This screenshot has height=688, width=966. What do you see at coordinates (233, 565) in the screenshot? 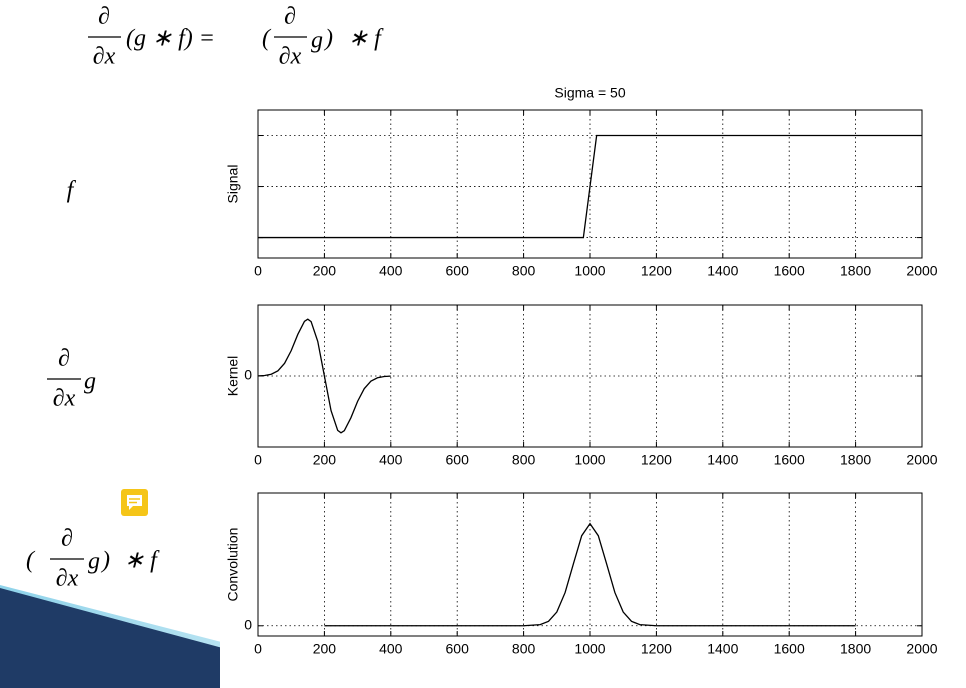
I see `y-axis-label: Convolution` at bounding box center [233, 565].